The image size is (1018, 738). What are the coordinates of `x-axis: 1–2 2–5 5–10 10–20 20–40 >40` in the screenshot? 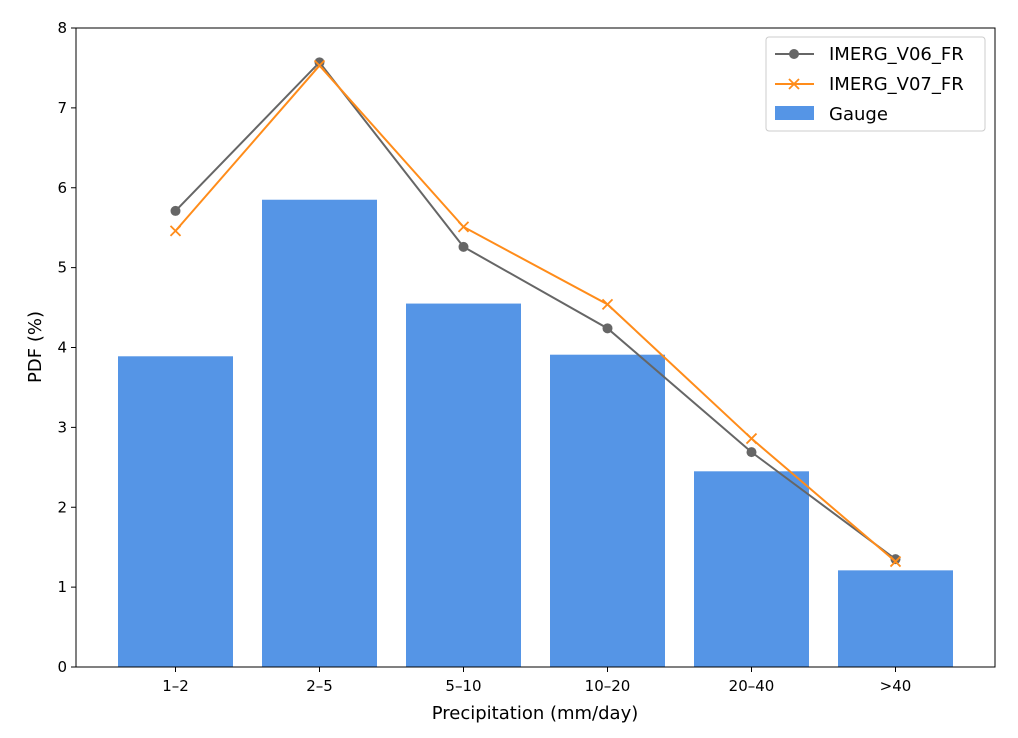 It's located at (536, 681).